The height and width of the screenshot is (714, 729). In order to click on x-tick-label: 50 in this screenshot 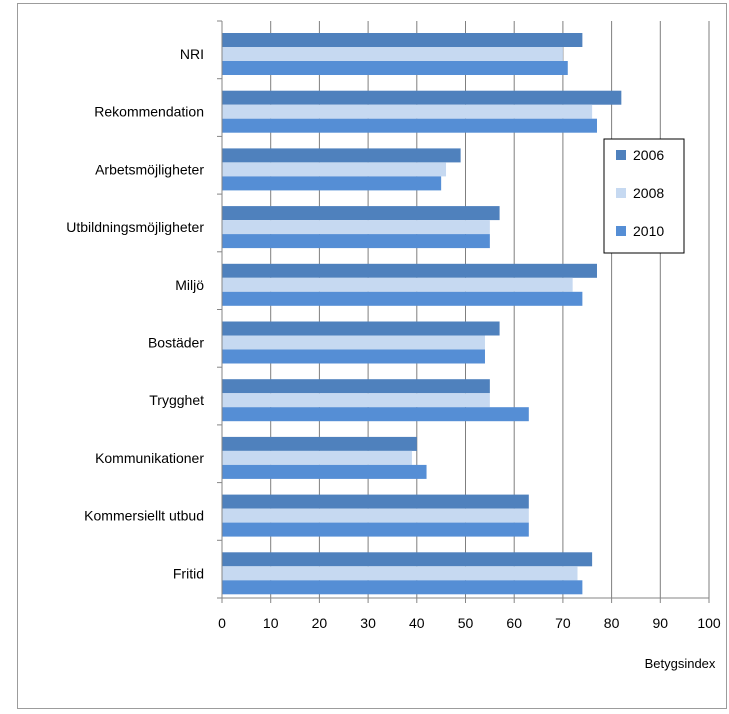, I will do `click(466, 623)`.